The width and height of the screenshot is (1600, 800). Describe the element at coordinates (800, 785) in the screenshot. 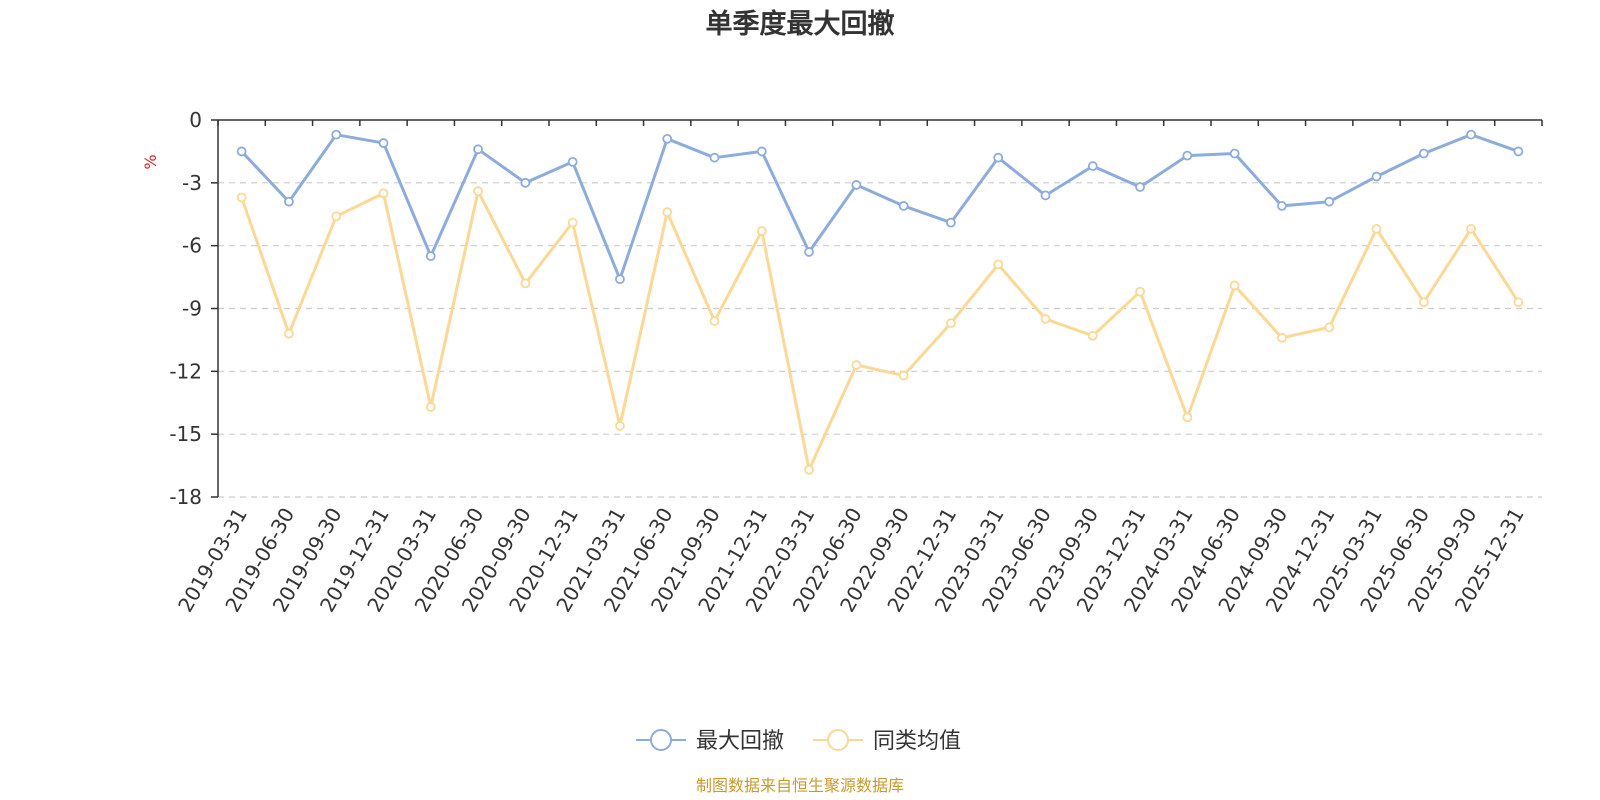

I see `data-source-note: 制图数据来自恒生聚源数据库` at that location.